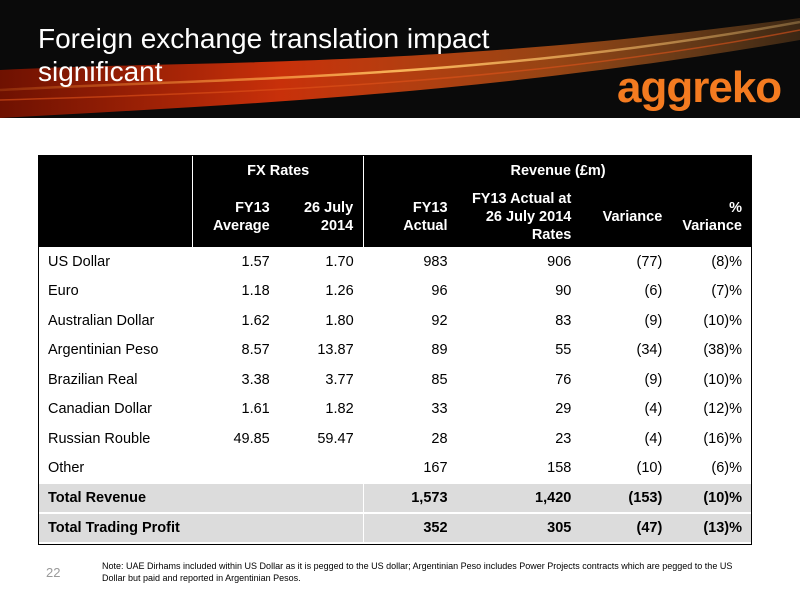  I want to click on cell-percent-variance: (7)%, so click(726, 291).